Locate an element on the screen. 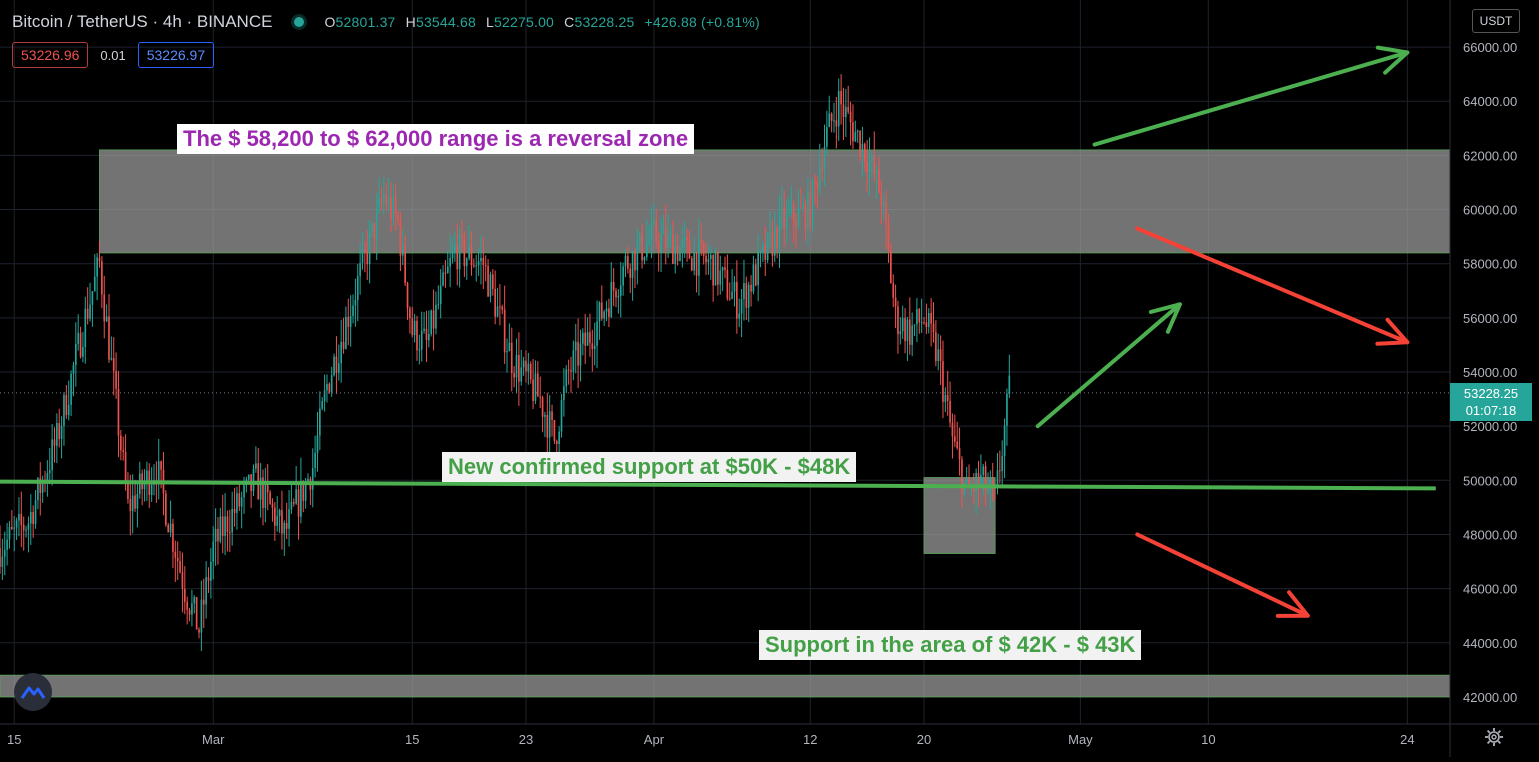 This screenshot has height=762, width=1539. high-value: 53544.68 is located at coordinates (445, 22).